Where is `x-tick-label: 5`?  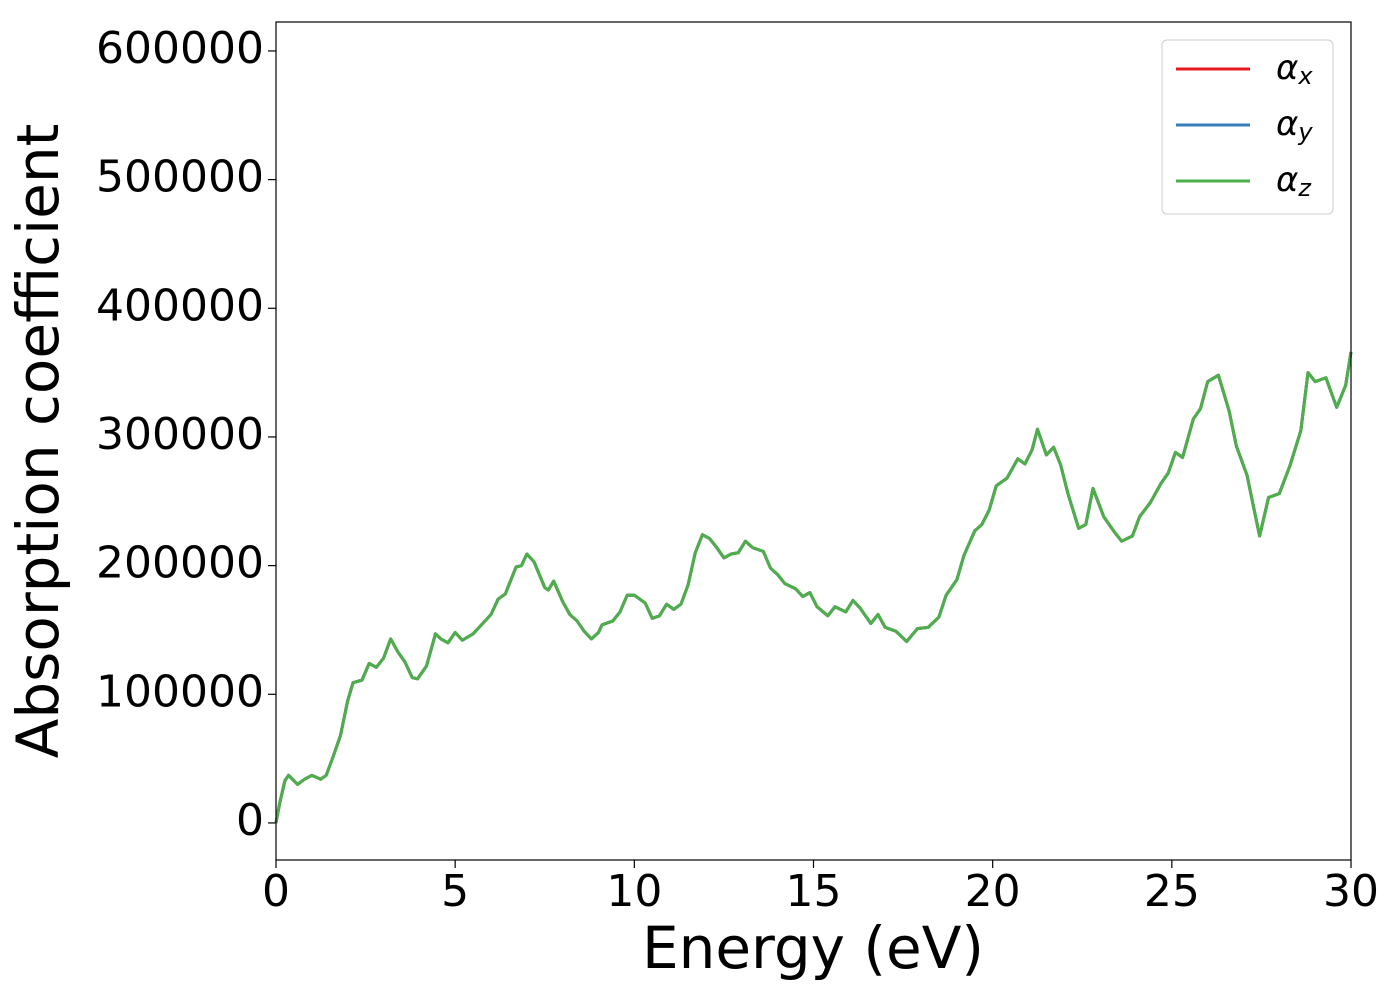
x-tick-label: 5 is located at coordinates (455, 891).